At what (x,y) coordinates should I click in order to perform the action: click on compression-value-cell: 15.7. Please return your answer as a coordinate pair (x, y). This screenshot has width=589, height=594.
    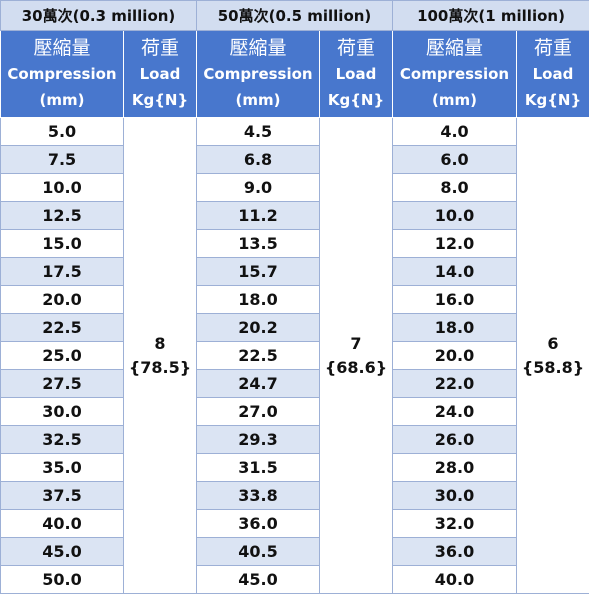
    Looking at the image, I should click on (258, 271).